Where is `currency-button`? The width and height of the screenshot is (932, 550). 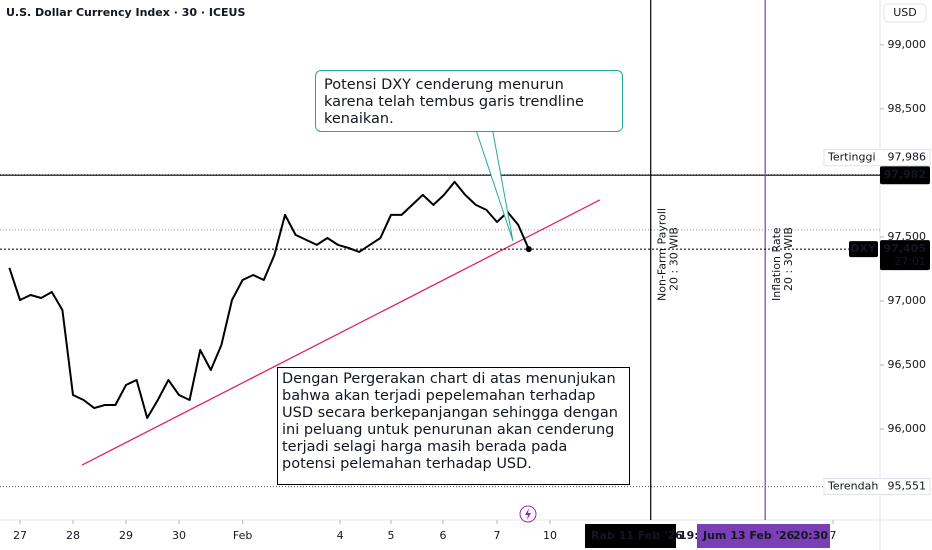
currency-button is located at coordinates (905, 13).